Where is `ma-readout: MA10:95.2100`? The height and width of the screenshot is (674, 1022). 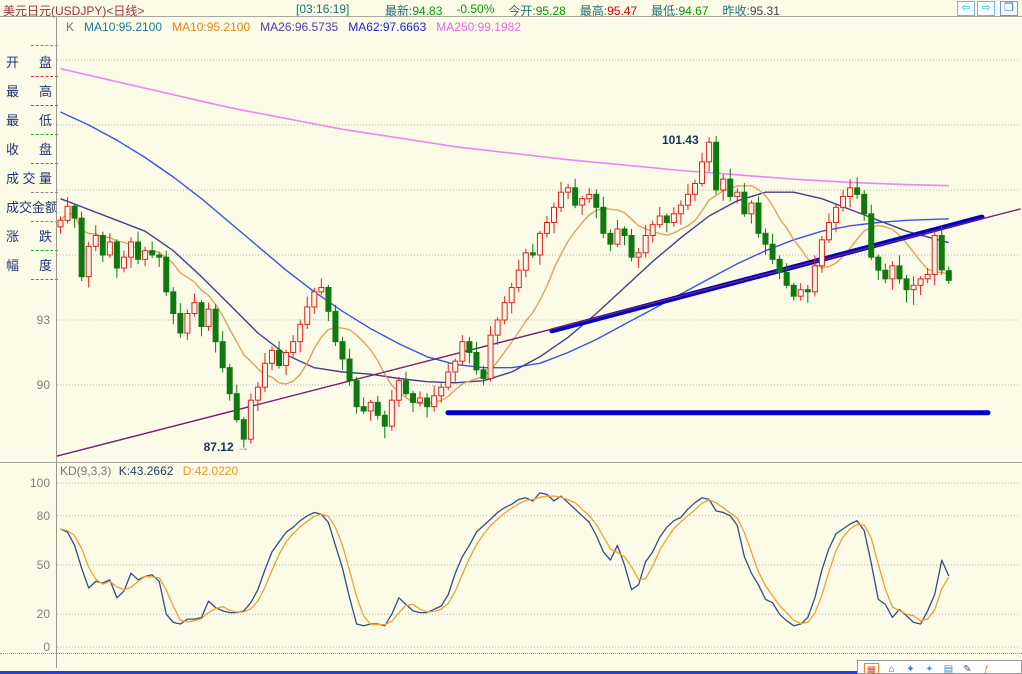
ma-readout: MA10:95.2100 is located at coordinates (211, 27).